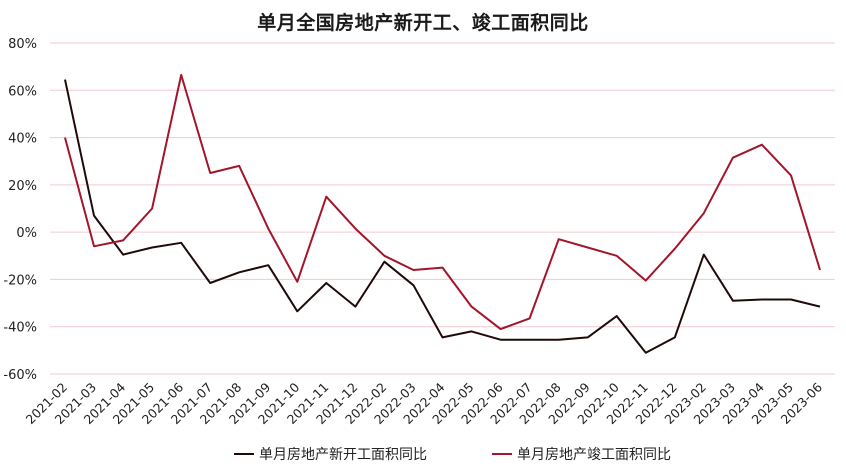  I want to click on y-tick-label: 80%, so click(22, 44).